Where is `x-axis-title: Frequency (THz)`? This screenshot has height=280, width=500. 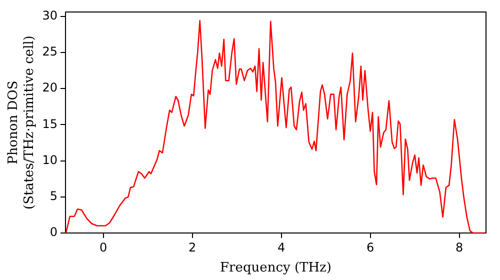
x-axis-title: Frequency (THz) is located at coordinates (276, 268).